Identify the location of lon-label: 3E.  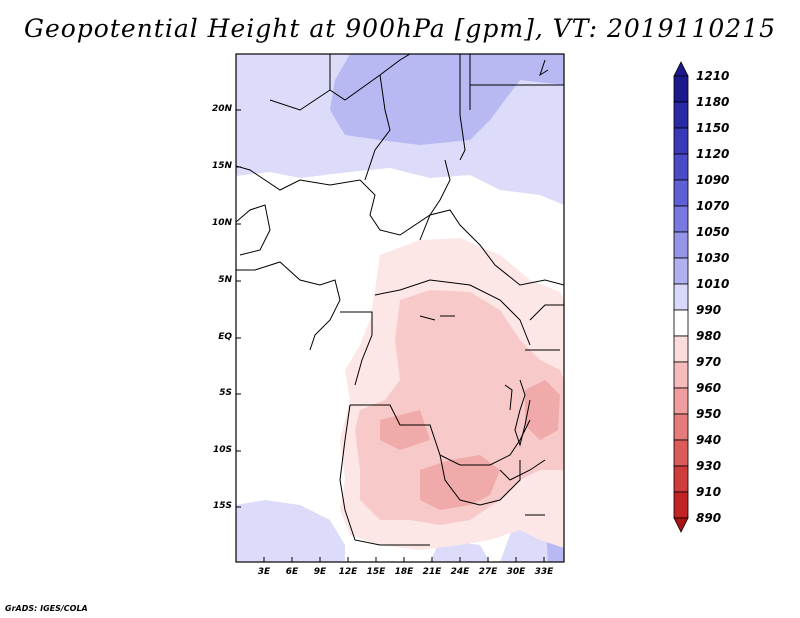
(264, 572).